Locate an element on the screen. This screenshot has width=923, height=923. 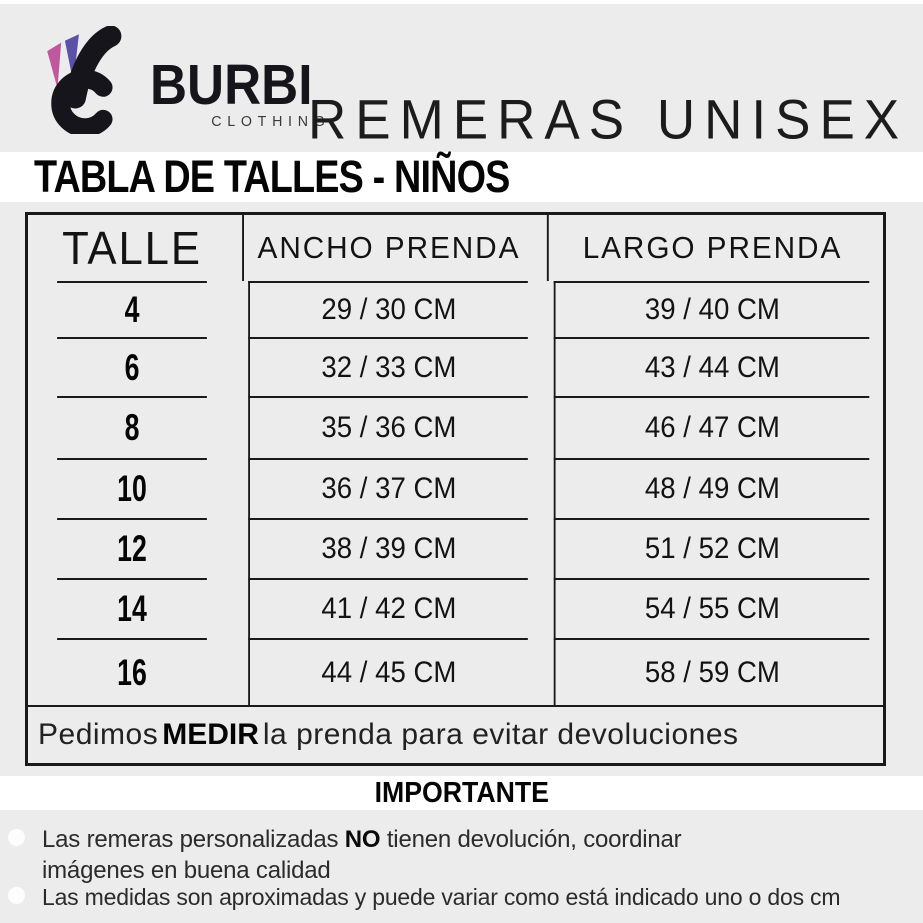
ancho-cell: 36 / 37 CM is located at coordinates (388, 488).